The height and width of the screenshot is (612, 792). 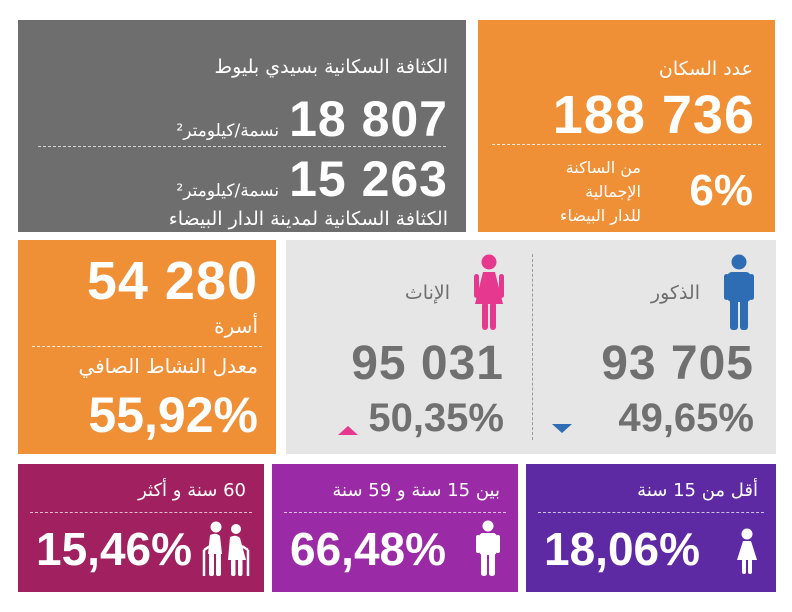 What do you see at coordinates (236, 326) in the screenshot?
I see `households-label: أسرة` at bounding box center [236, 326].